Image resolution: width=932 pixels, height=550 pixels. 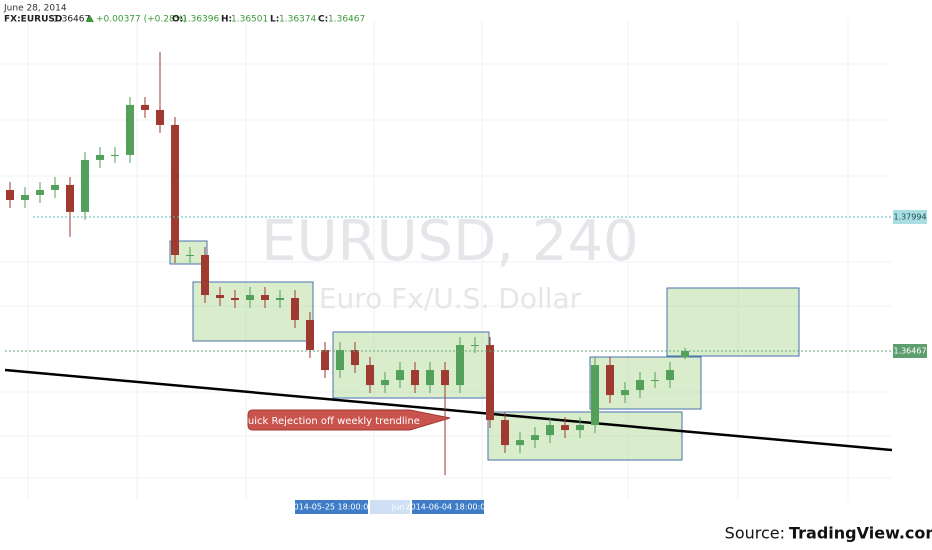 What do you see at coordinates (177, 20) in the screenshot?
I see `open-label: O:` at bounding box center [177, 20].